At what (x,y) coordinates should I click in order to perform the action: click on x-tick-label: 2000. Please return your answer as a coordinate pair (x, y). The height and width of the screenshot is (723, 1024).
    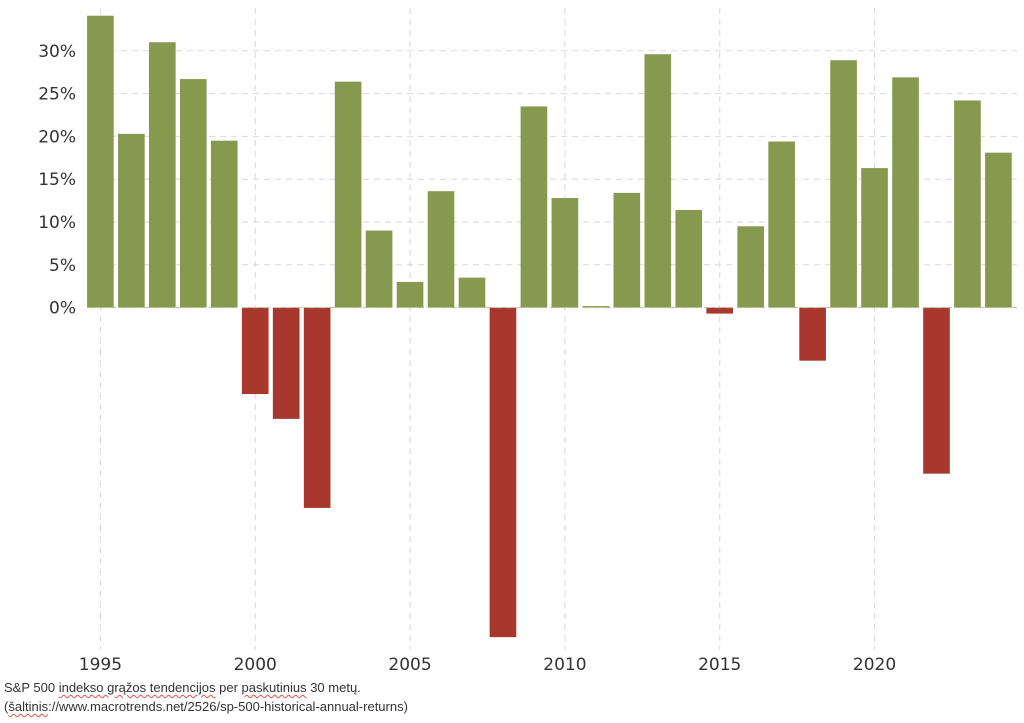
    Looking at the image, I should click on (255, 665).